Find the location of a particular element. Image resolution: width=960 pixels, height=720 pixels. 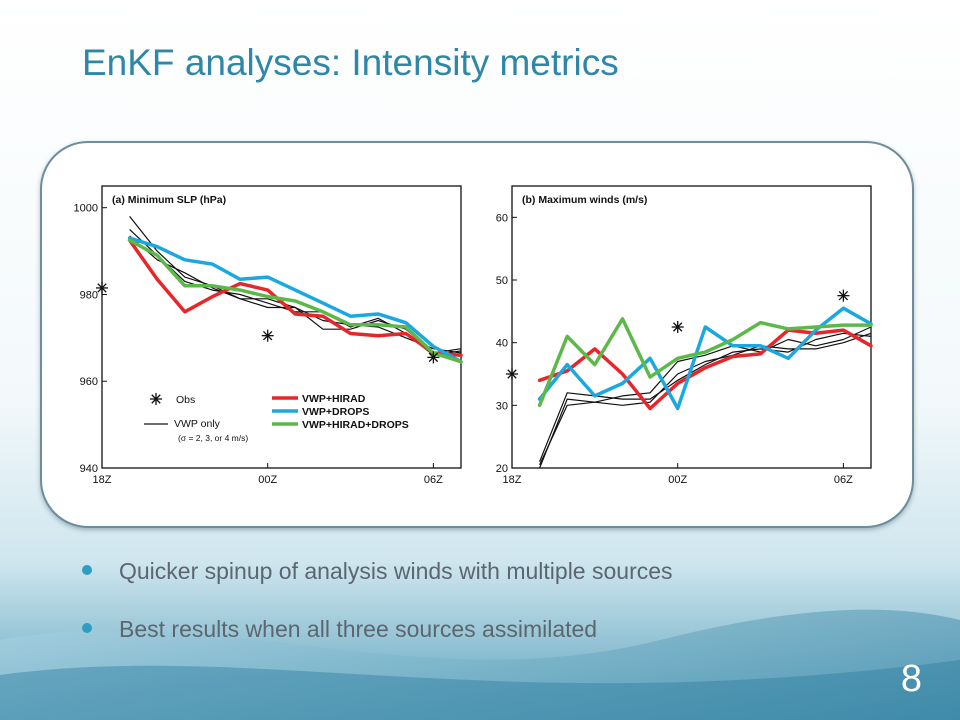

legend-vwp-label: VWP only is located at coordinates (197, 424).